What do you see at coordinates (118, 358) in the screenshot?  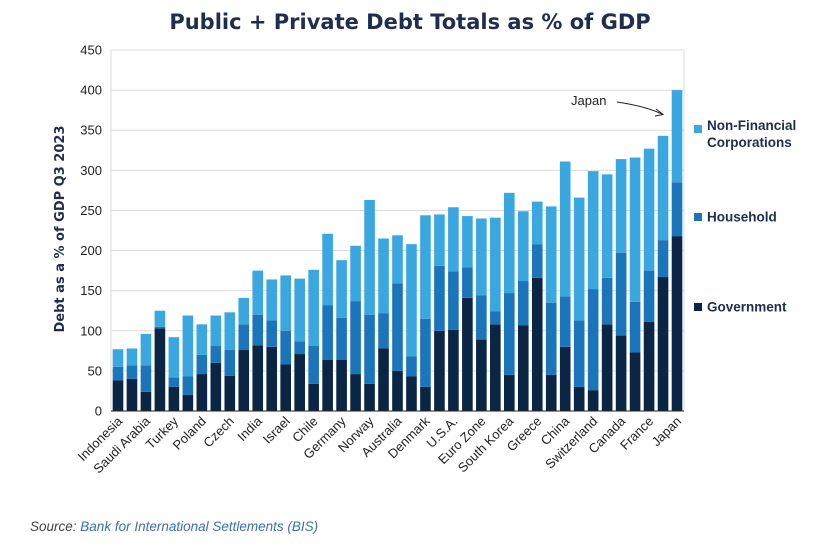 I see `bar-indonesia-non-financial-corporations` at bounding box center [118, 358].